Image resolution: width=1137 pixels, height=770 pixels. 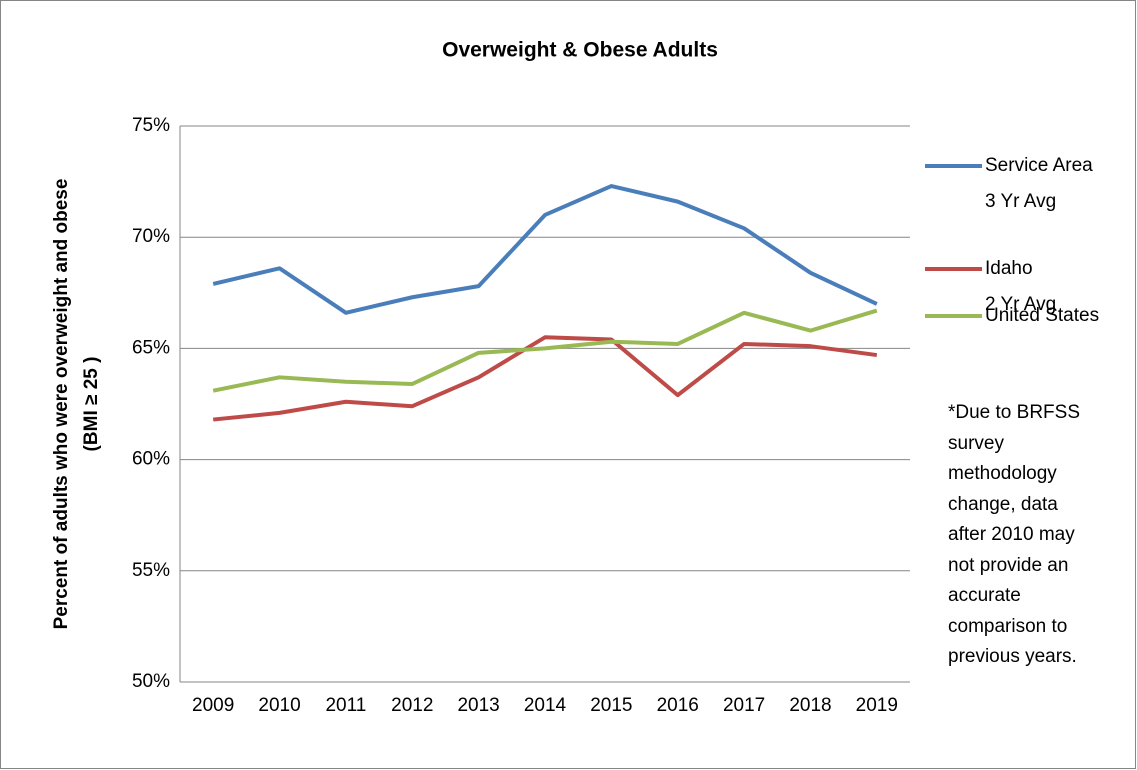 I want to click on y-tick-label: 60%, so click(x=151, y=459).